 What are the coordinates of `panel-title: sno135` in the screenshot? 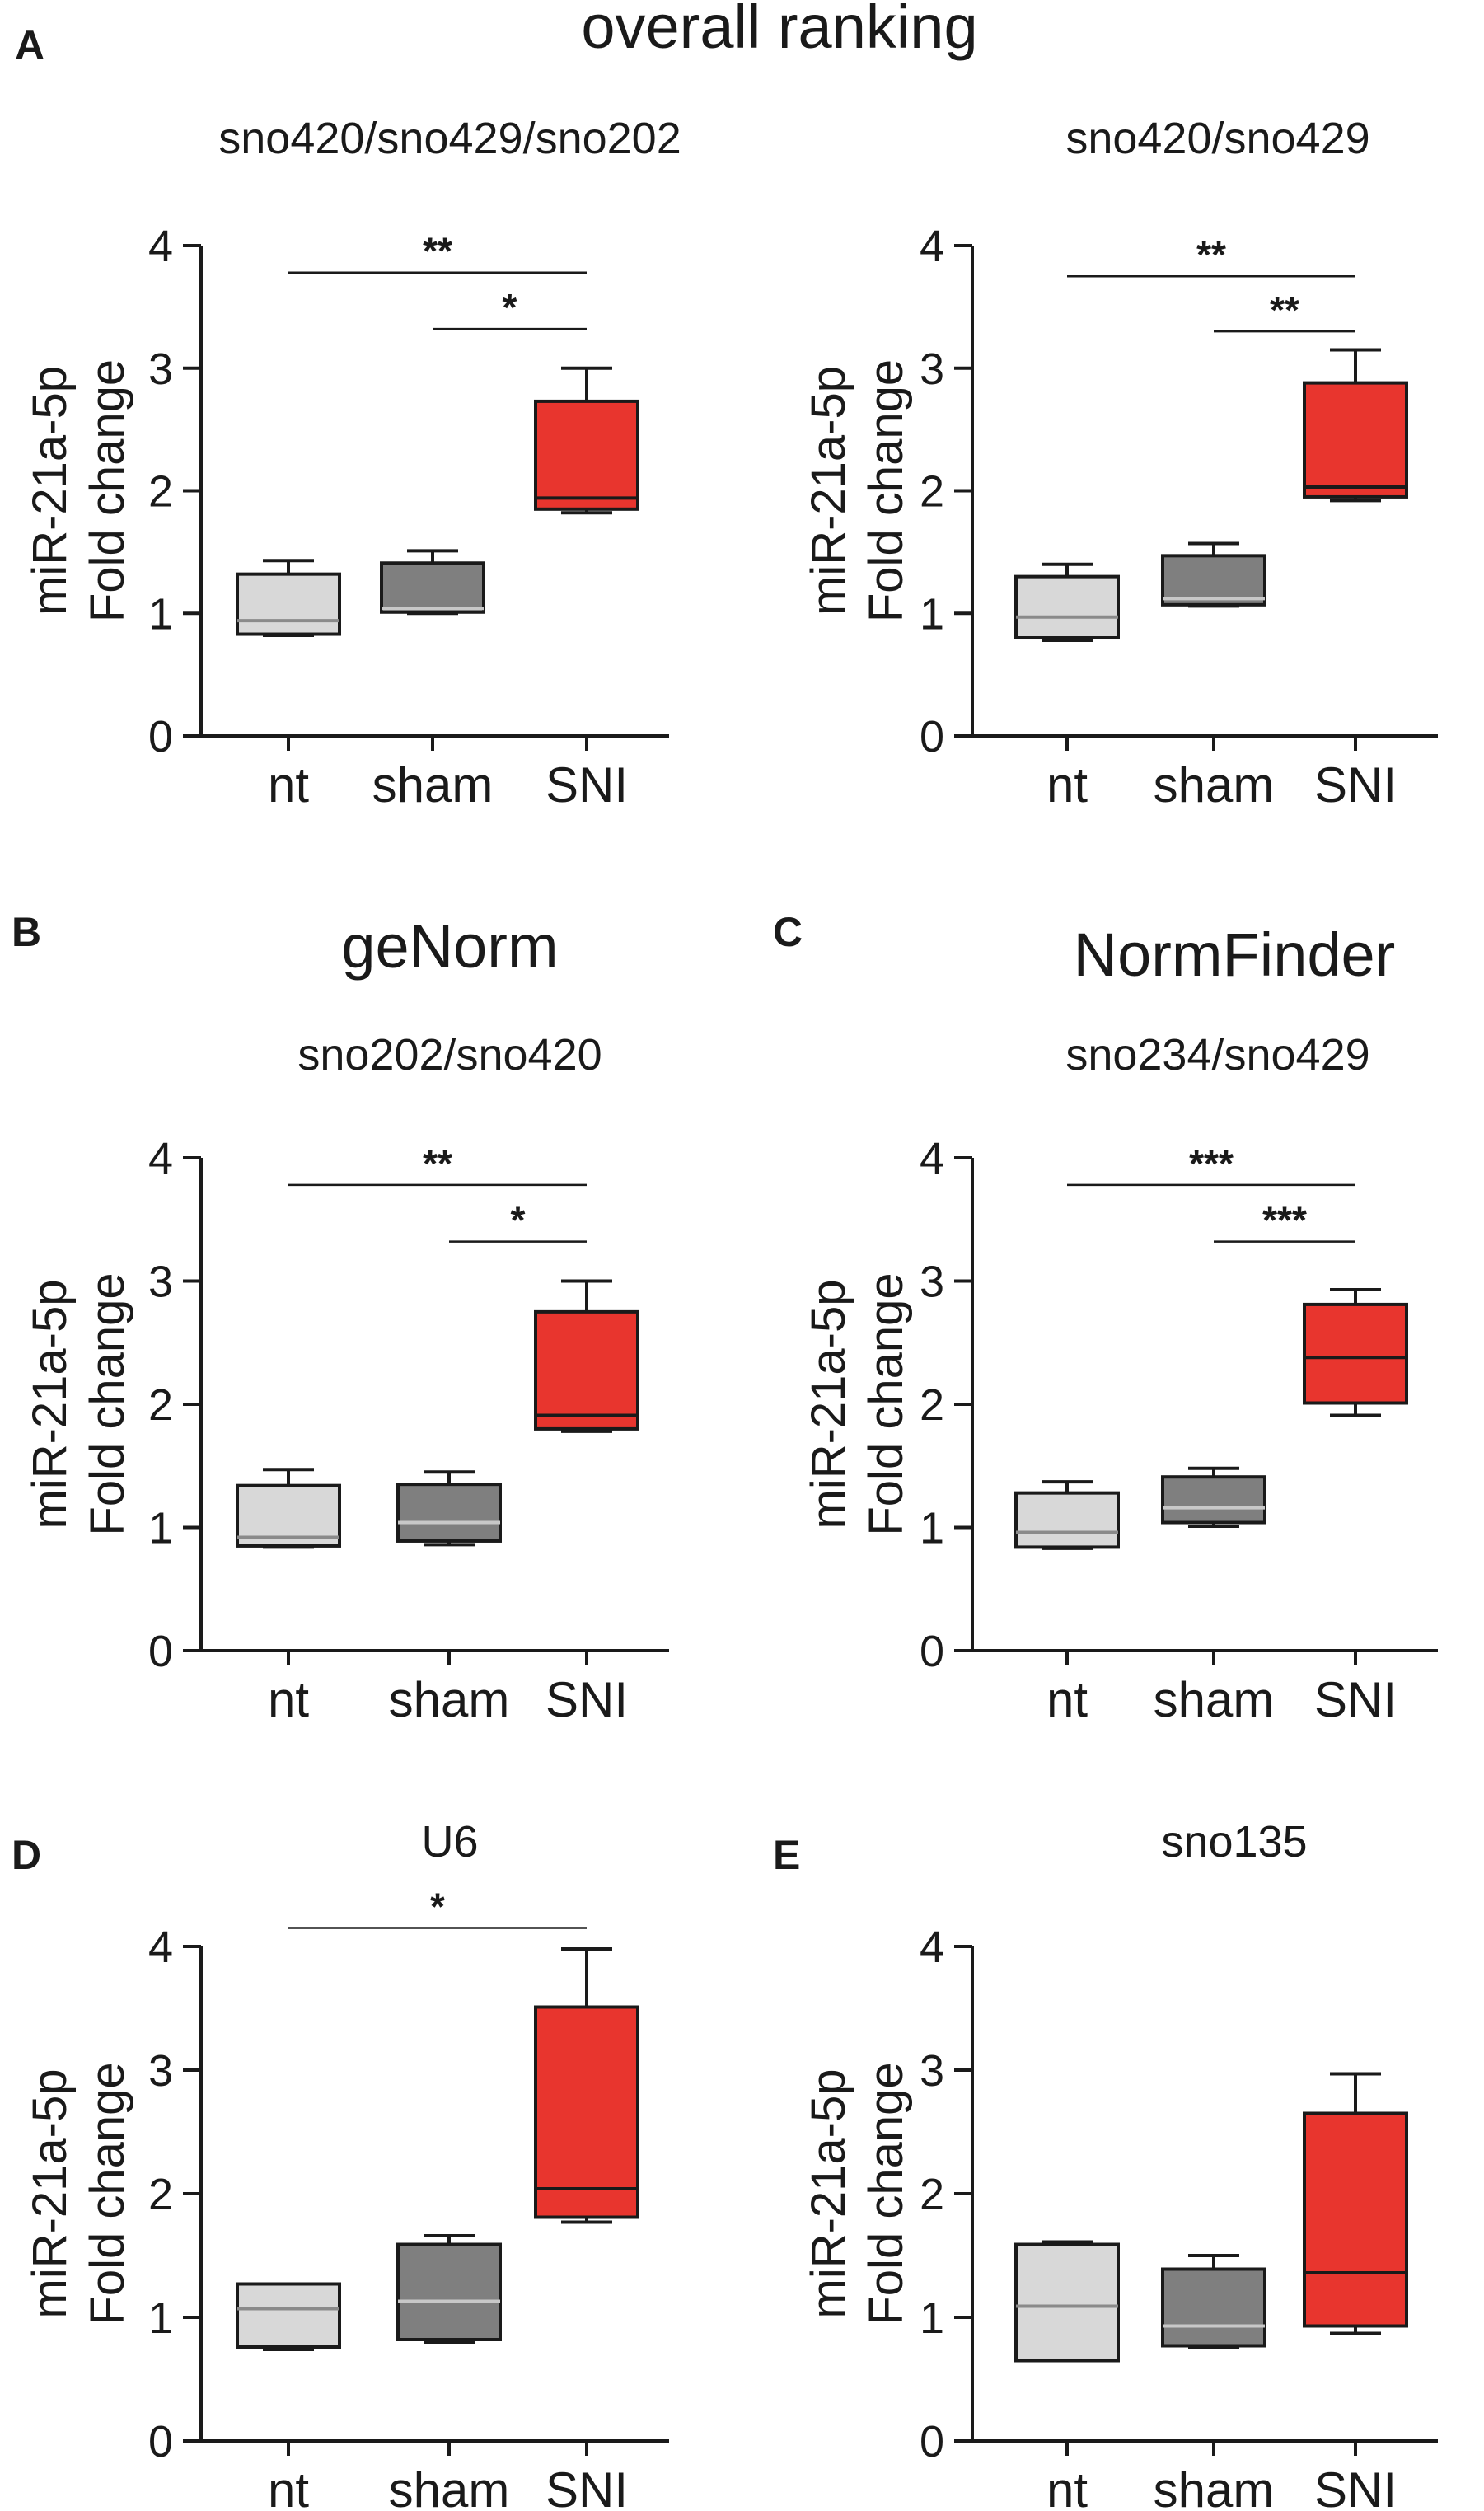 It's located at (1234, 1842).